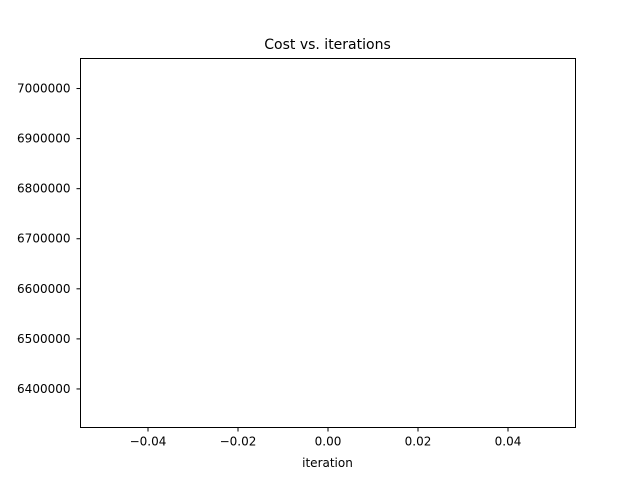 This screenshot has width=640, height=480. I want to click on x-axis: −0.04 −0.02 0.00 0.02 0.04, so click(326, 438).